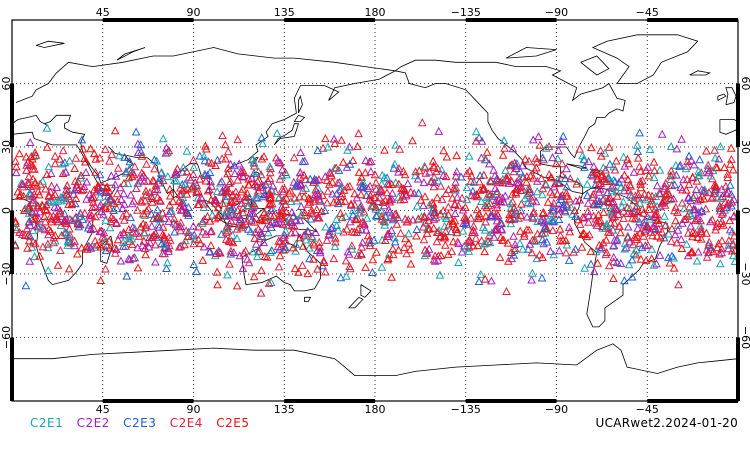 This screenshot has width=750, height=450. What do you see at coordinates (738, 242) in the screenshot?
I see `frame-bar-right` at bounding box center [738, 242].